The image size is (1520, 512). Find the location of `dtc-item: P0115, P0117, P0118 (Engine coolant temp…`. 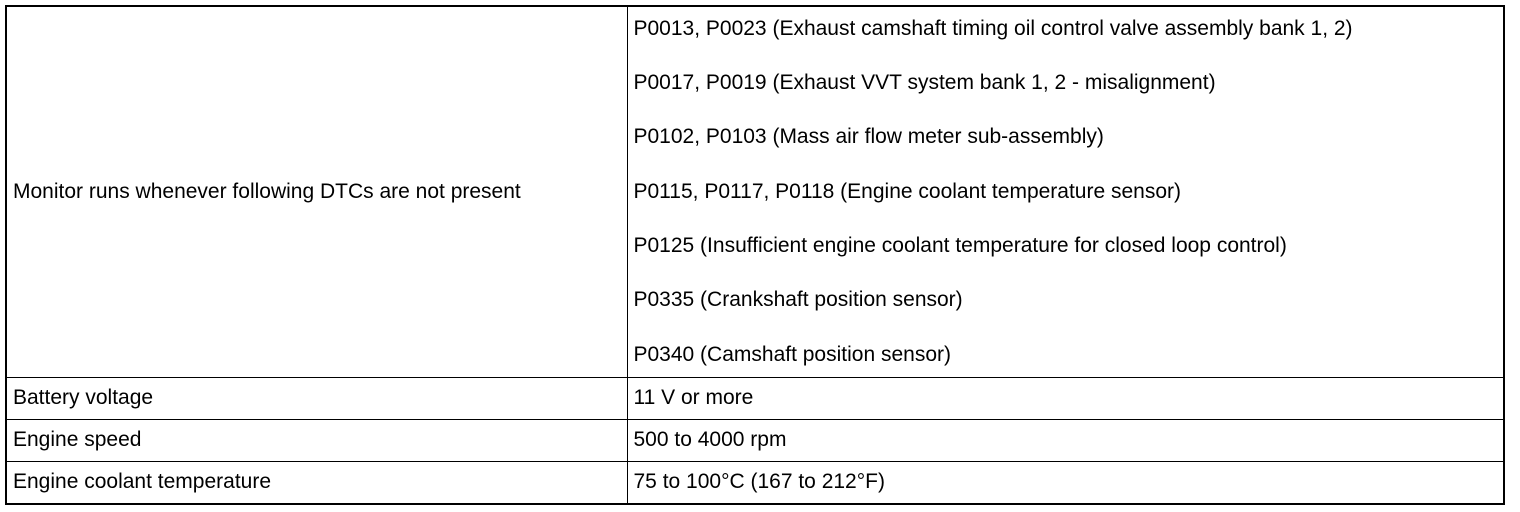

dtc-item: P0115, P0117, P0118 (Engine coolant temp… is located at coordinates (907, 191).